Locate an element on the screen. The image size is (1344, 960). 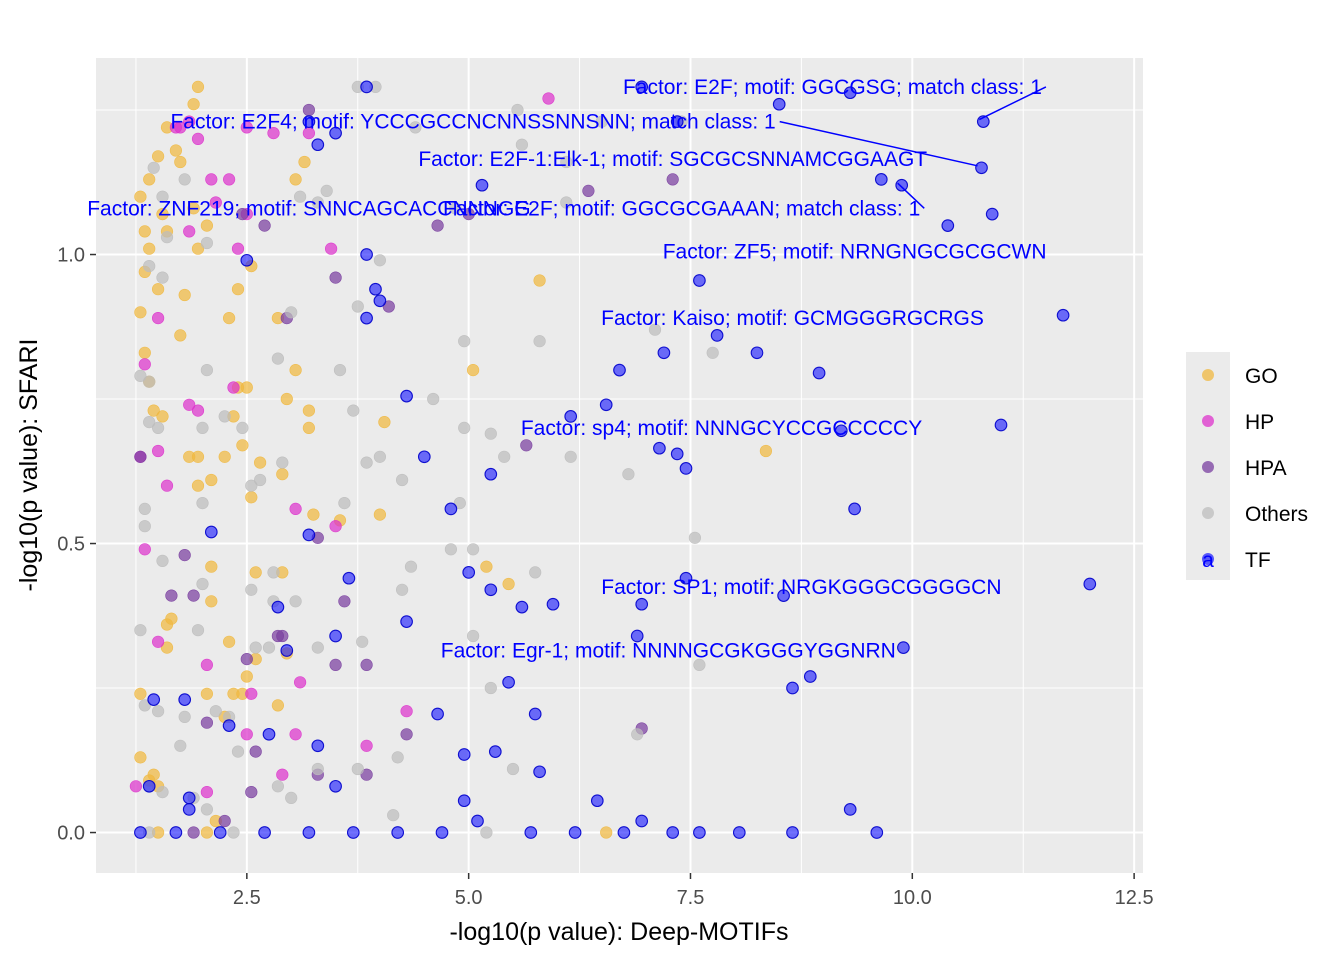
annotation-label: Factor: Kaiso; motif: GCMGGGRGCRGS is located at coordinates (792, 318).